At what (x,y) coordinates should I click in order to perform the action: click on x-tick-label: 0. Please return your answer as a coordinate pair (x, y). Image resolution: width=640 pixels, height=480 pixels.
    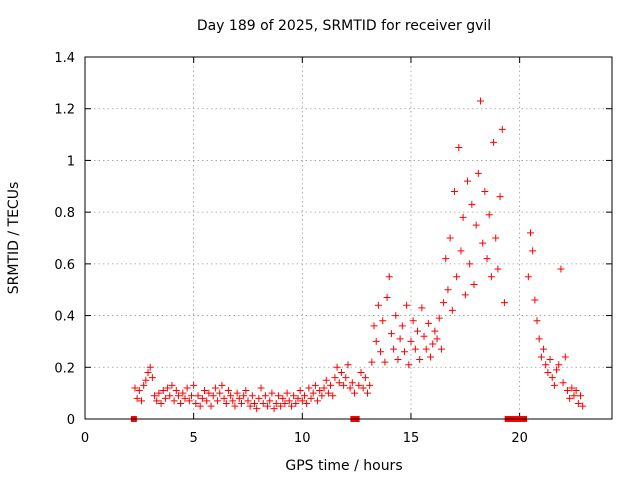
    Looking at the image, I should click on (85, 438).